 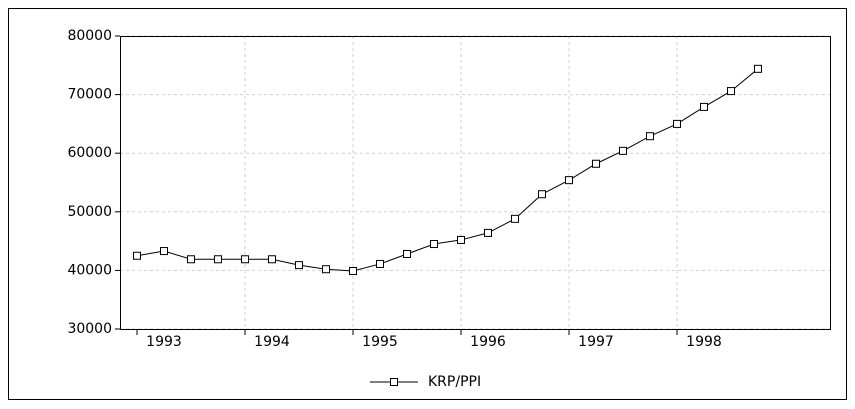 I want to click on y-tick-label: 50000, so click(x=89, y=212).